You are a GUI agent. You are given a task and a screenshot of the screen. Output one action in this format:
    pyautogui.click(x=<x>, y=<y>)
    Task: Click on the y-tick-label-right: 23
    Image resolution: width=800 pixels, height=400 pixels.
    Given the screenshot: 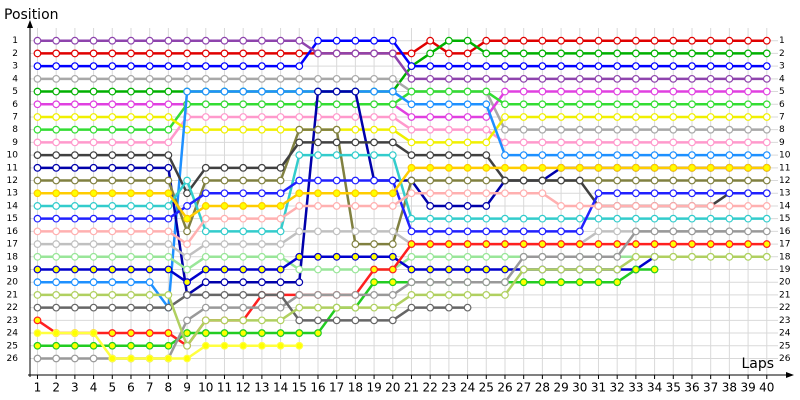 What is the action you would take?
    pyautogui.click(x=784, y=321)
    